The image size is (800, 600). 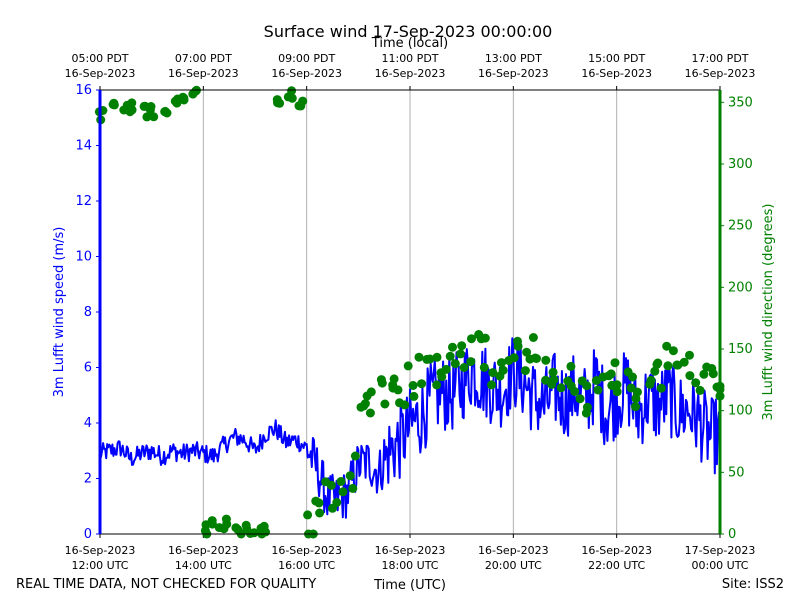 I want to click on right-axis-ticks: 0 50 100 150 200 250 300 350, so click(x=736, y=318).